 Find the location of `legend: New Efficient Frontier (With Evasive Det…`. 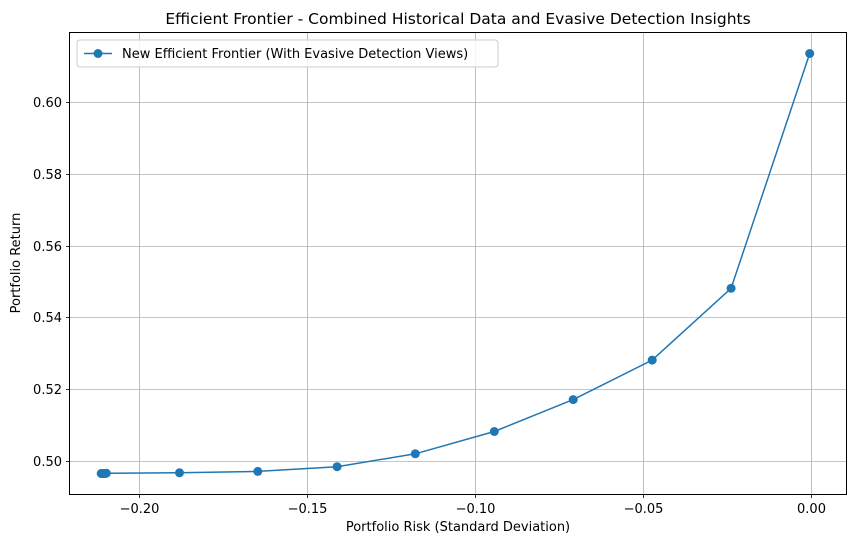

legend: New Efficient Frontier (With Evasive Det… is located at coordinates (287, 53).